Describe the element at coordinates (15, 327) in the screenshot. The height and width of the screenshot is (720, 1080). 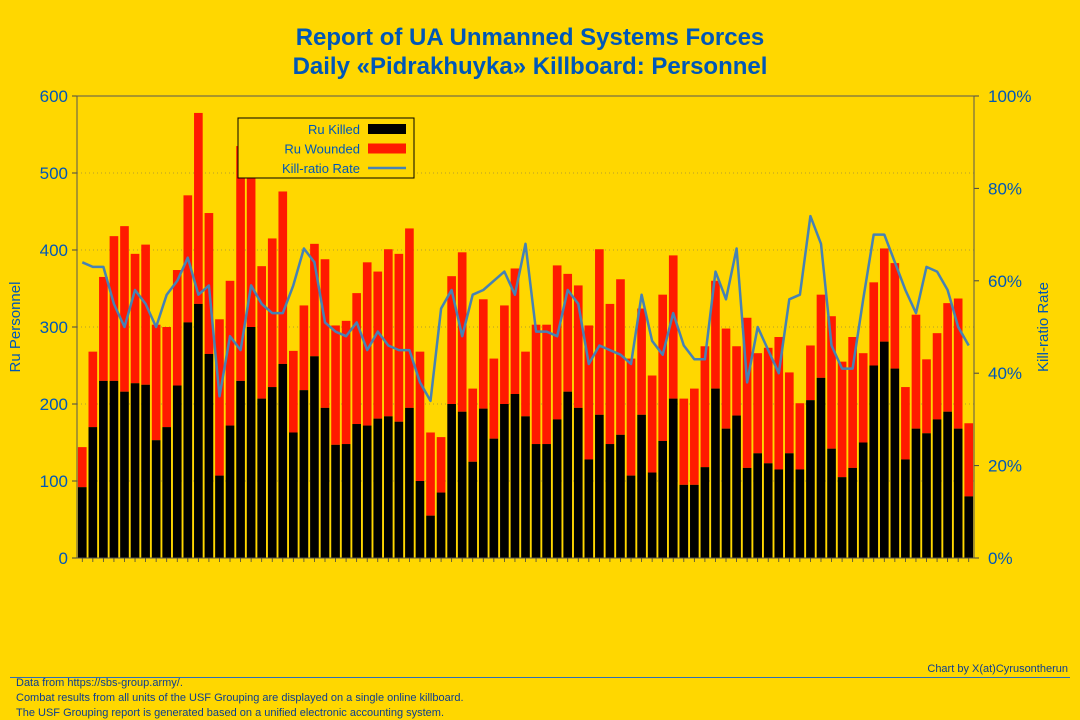
I see `y-axis-label: Ru Personnel` at that location.